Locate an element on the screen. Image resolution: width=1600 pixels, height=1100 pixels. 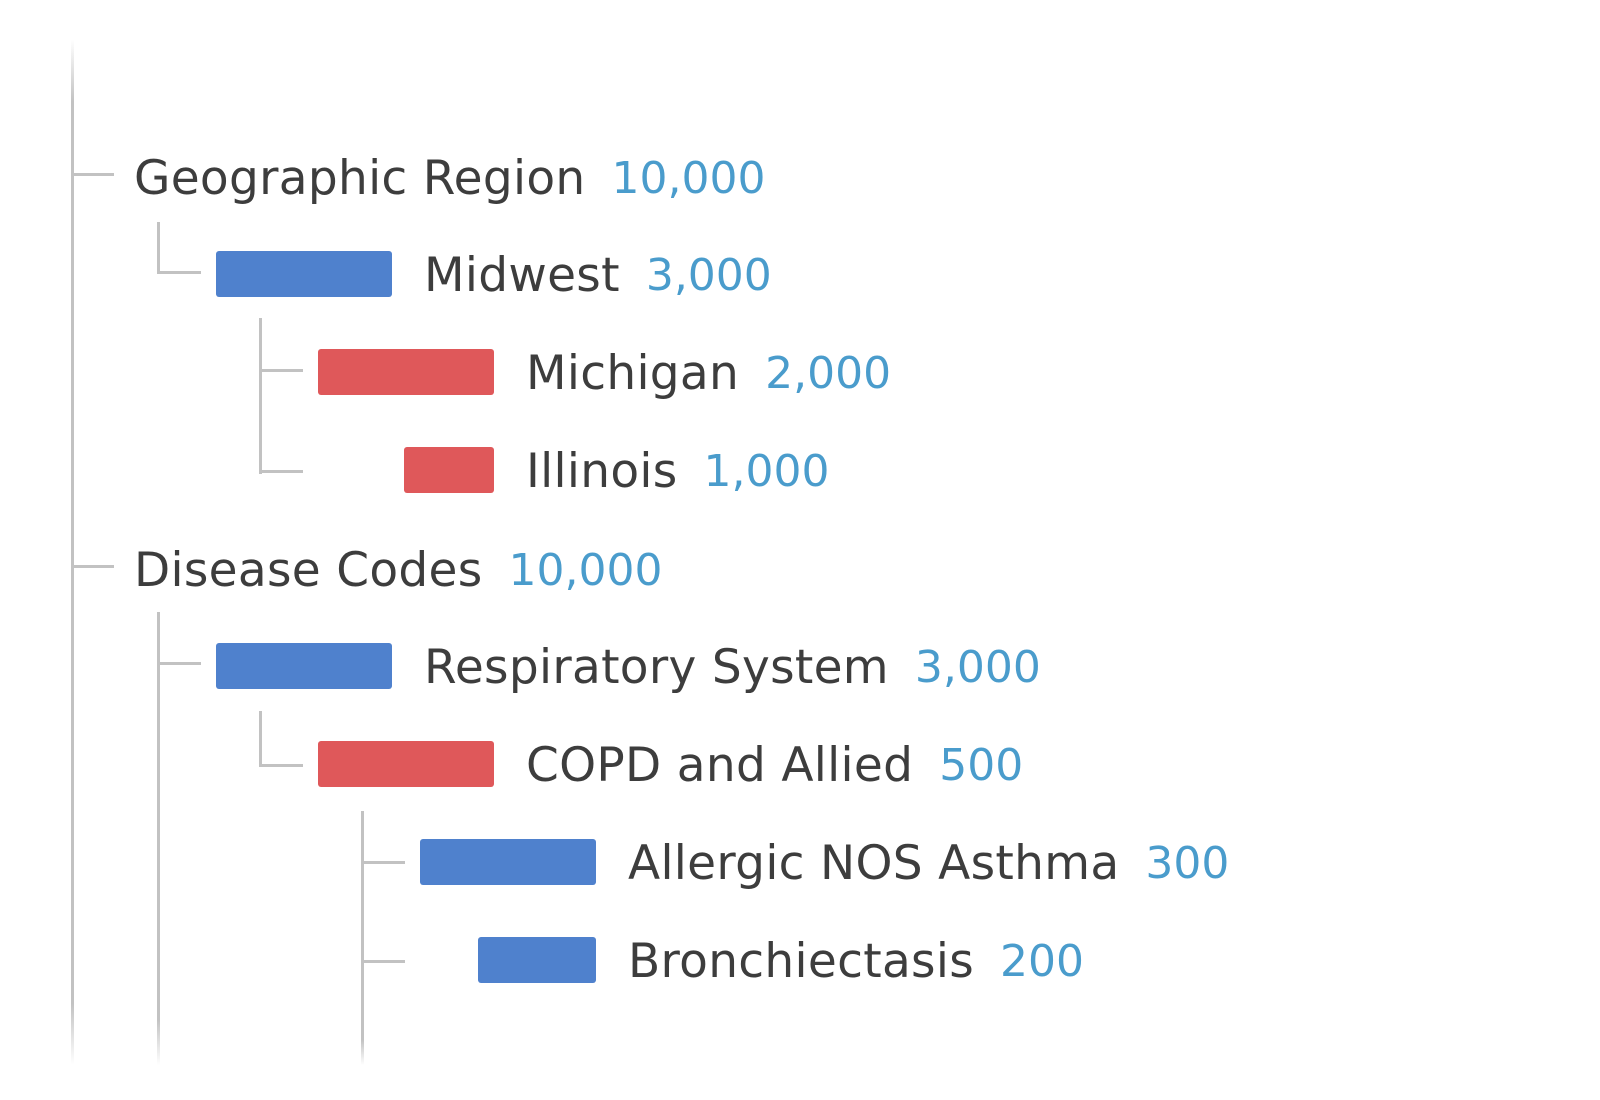
tree-node-midwest: Midwest 3,000 is located at coordinates (598, 275).